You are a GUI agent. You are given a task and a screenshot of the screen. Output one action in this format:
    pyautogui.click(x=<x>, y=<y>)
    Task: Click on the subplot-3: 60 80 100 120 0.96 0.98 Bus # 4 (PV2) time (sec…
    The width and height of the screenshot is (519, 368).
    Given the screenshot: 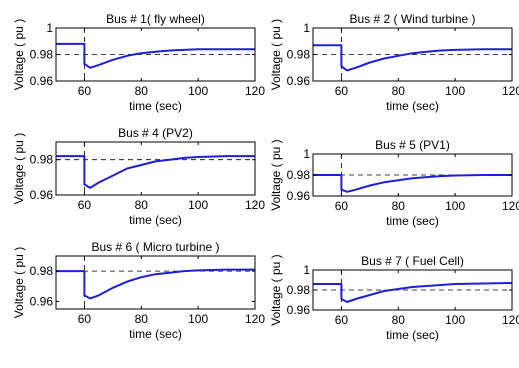 What is the action you would take?
    pyautogui.click(x=138, y=176)
    